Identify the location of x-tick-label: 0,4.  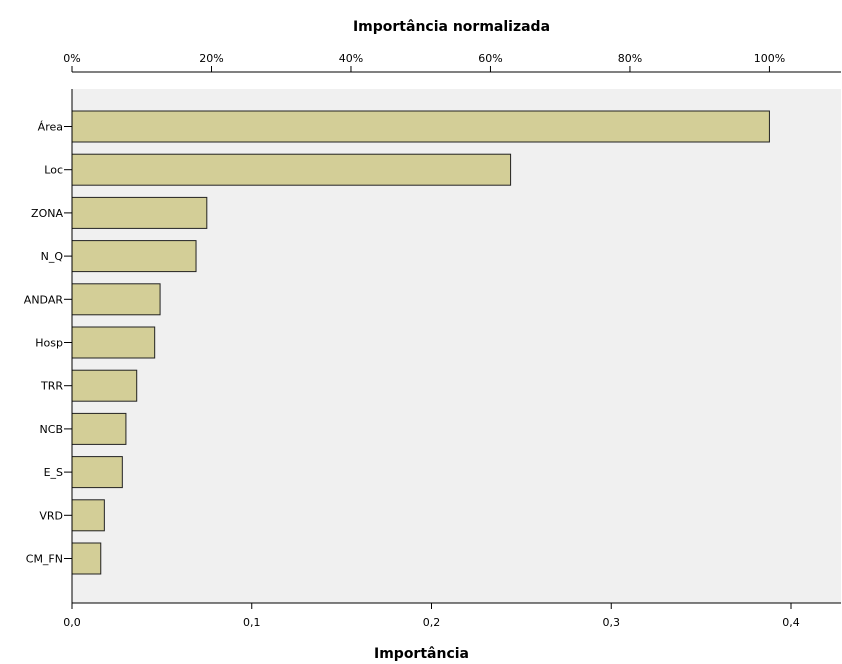
(791, 622).